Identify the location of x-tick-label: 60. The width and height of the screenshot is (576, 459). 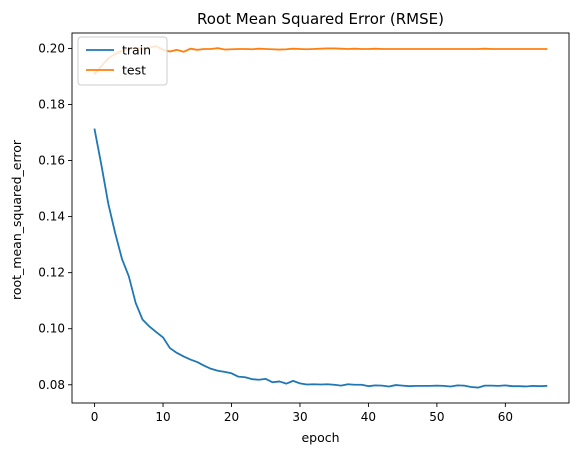
(505, 417).